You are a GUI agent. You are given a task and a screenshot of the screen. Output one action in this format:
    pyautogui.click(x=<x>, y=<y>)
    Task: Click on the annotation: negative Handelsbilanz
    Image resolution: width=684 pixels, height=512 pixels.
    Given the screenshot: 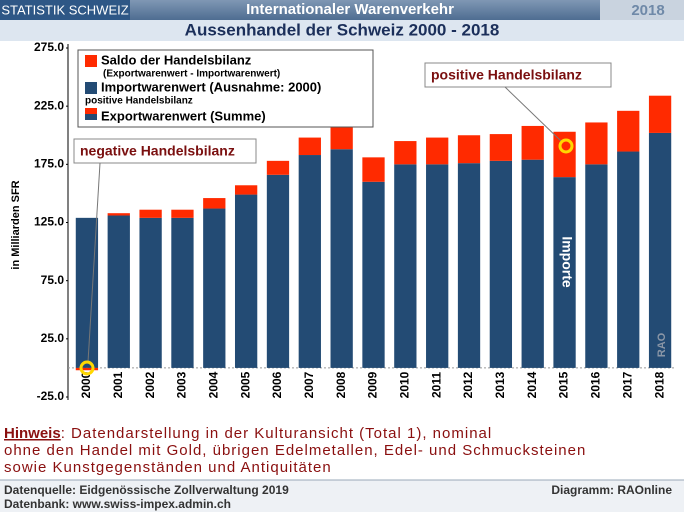 What is the action you would take?
    pyautogui.click(x=157, y=151)
    